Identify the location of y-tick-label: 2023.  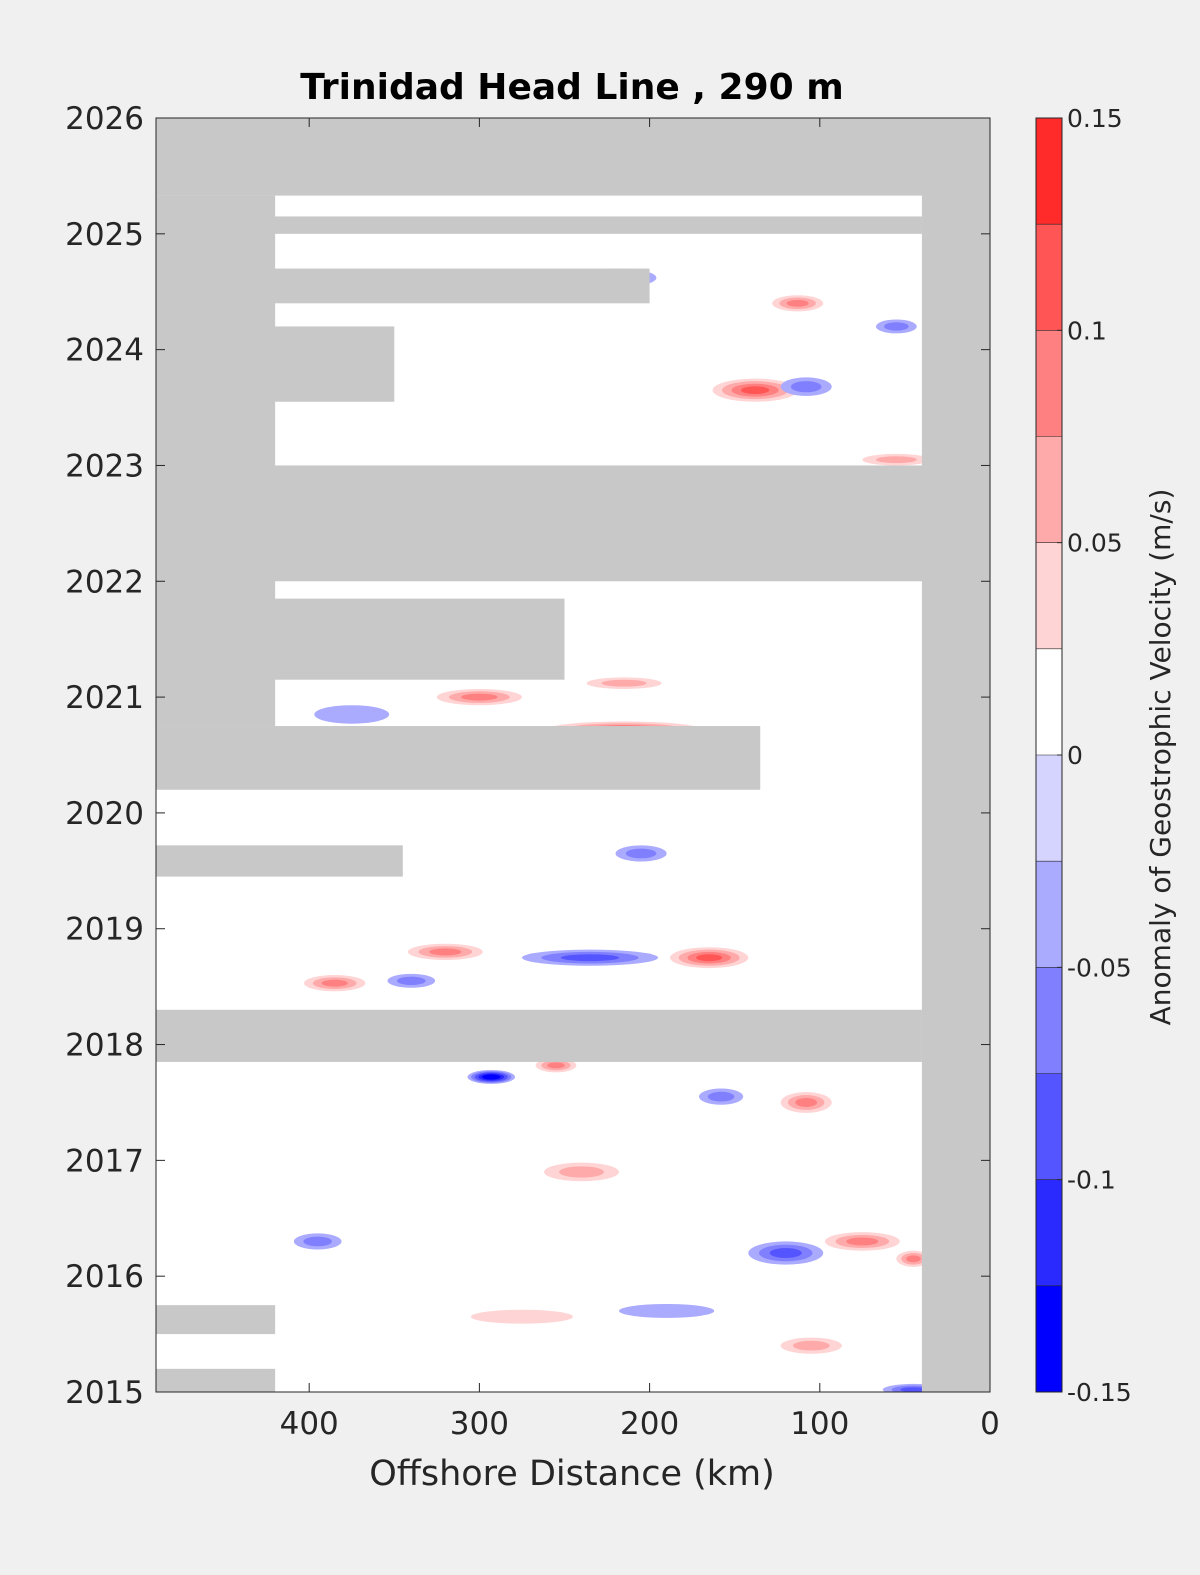
(104, 466).